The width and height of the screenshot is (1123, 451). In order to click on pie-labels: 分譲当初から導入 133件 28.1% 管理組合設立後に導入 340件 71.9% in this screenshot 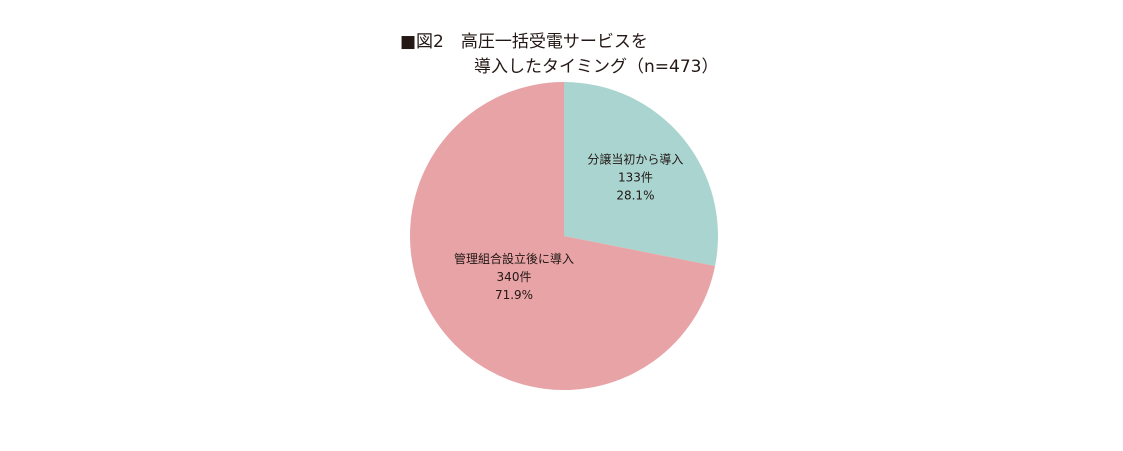, I will do `click(568, 226)`.